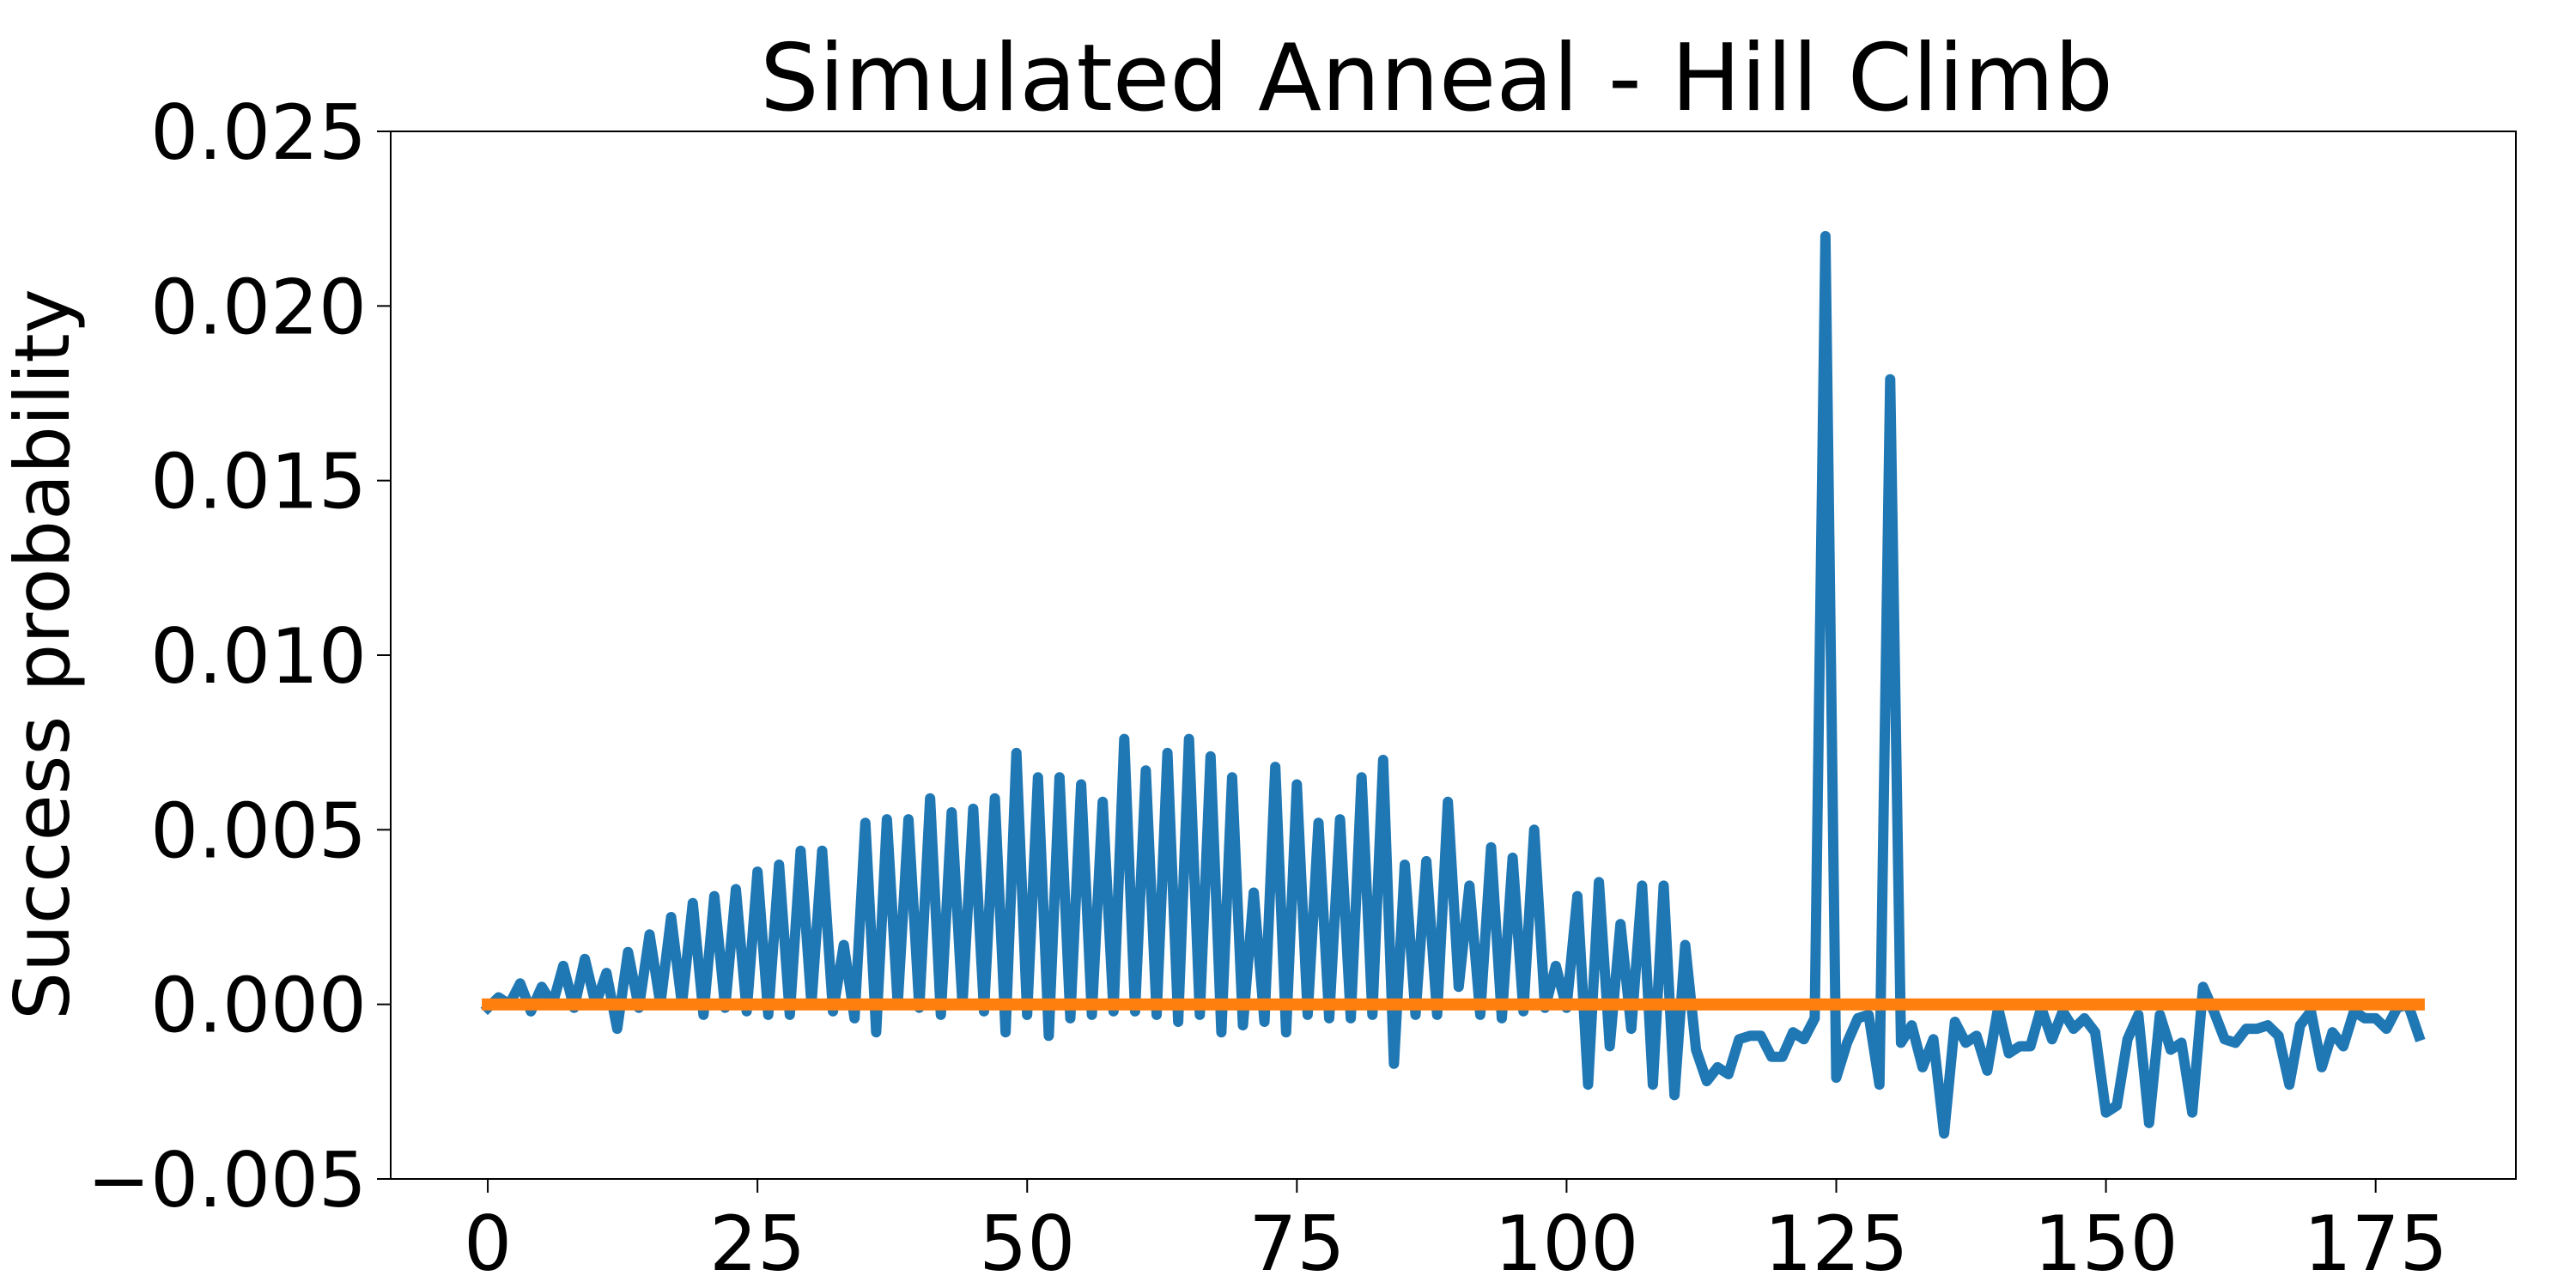 Image resolution: width=2576 pixels, height=1288 pixels. Describe the element at coordinates (258, 831) in the screenshot. I see `y-tick-label: 0.005` at that location.